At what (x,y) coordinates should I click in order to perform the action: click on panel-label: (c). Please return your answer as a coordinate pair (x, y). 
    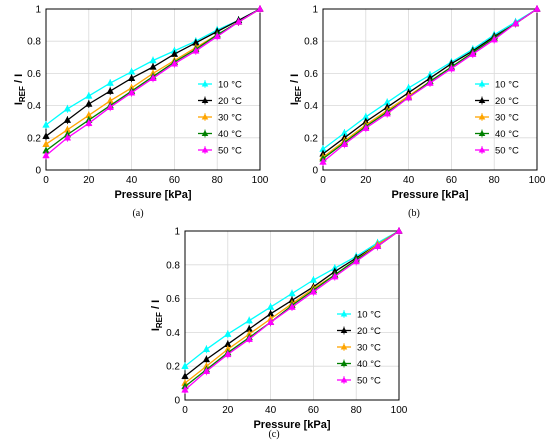
    Looking at the image, I should click on (273, 434).